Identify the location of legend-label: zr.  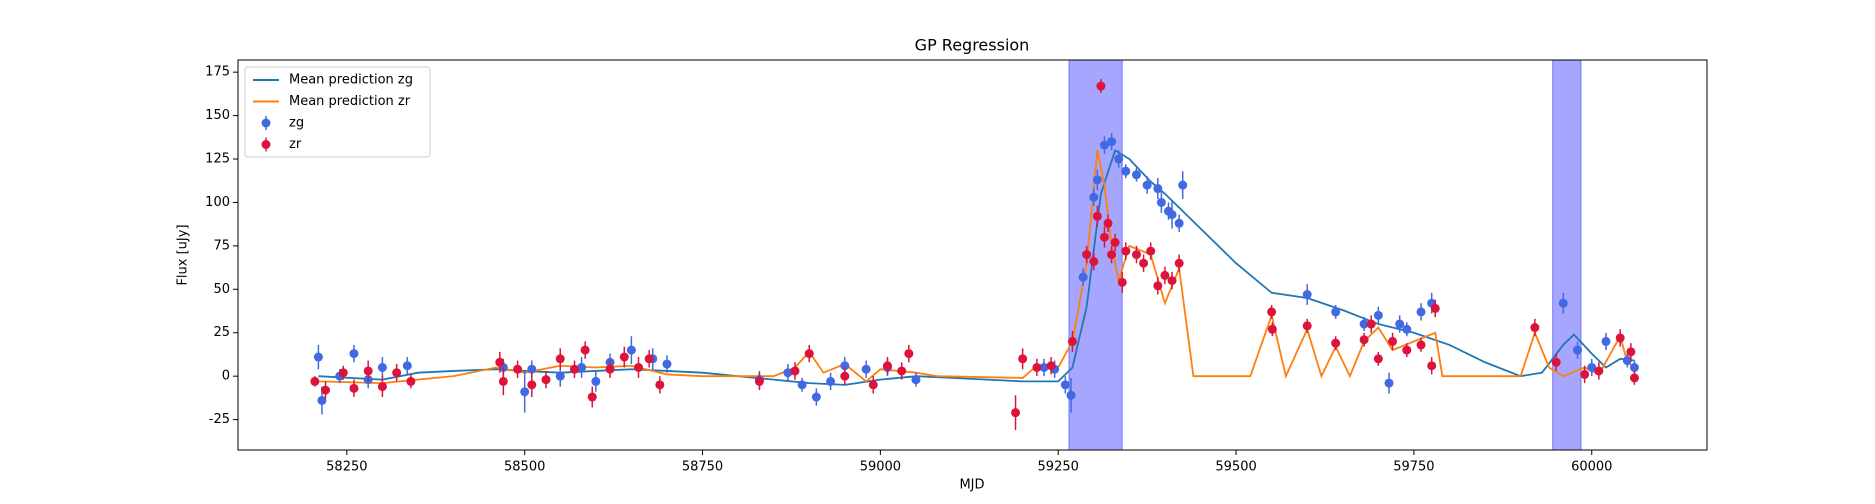
(295, 144).